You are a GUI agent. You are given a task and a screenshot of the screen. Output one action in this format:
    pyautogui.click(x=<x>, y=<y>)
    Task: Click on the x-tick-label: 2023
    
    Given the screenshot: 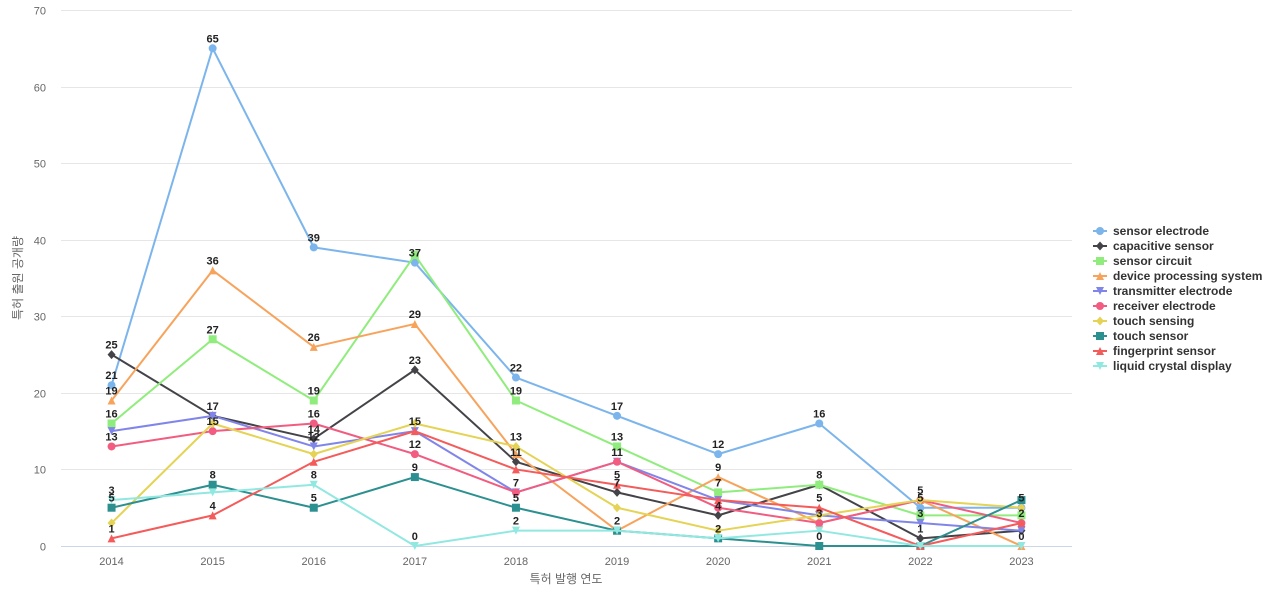 What is the action you would take?
    pyautogui.click(x=1021, y=562)
    